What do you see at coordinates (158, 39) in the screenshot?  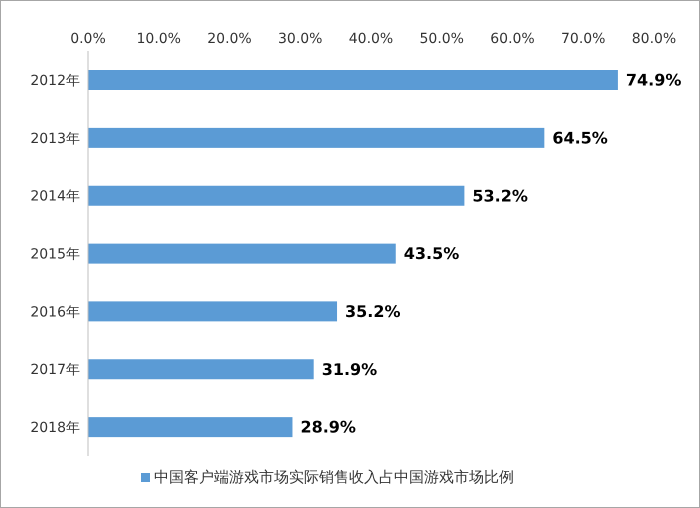 I see `x-tick-label: 10.0%` at bounding box center [158, 39].